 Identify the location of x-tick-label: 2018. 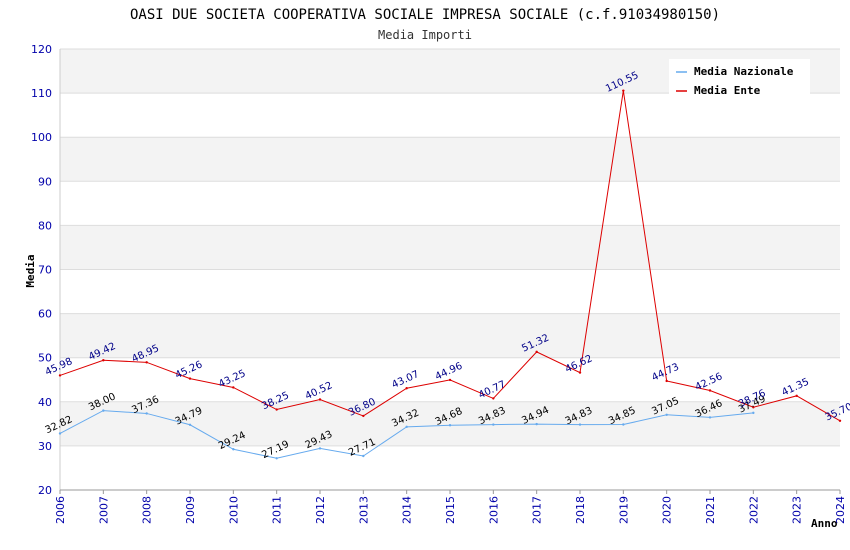
(580, 510).